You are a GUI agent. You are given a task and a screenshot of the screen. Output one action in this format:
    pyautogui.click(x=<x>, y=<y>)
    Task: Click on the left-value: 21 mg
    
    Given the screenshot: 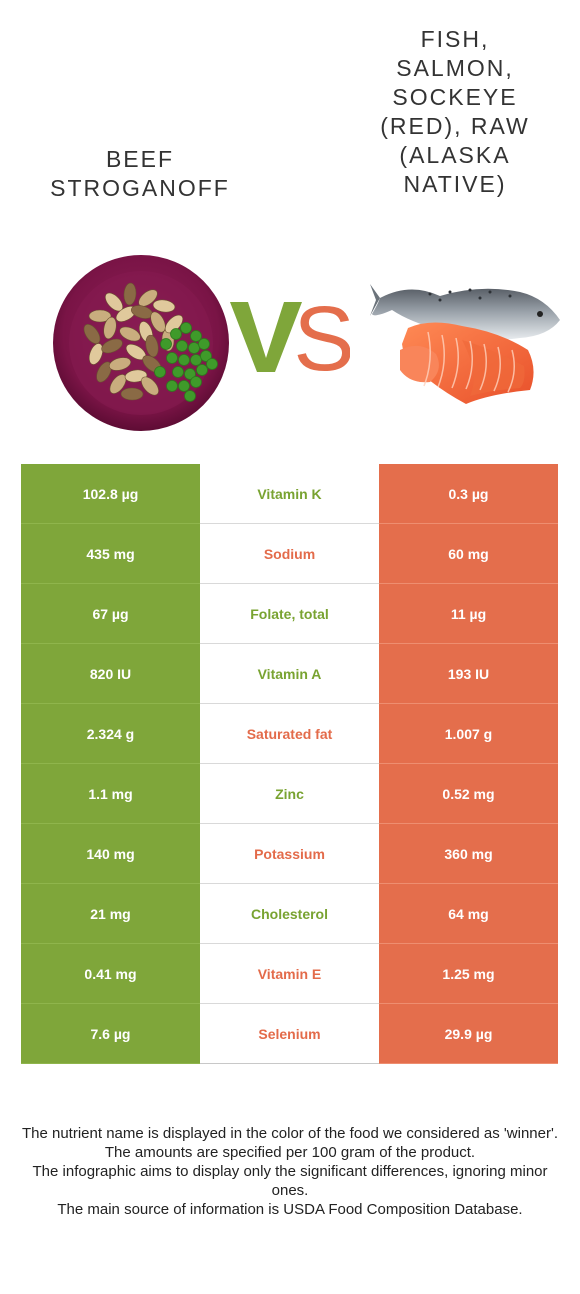 What is the action you would take?
    pyautogui.click(x=110, y=913)
    